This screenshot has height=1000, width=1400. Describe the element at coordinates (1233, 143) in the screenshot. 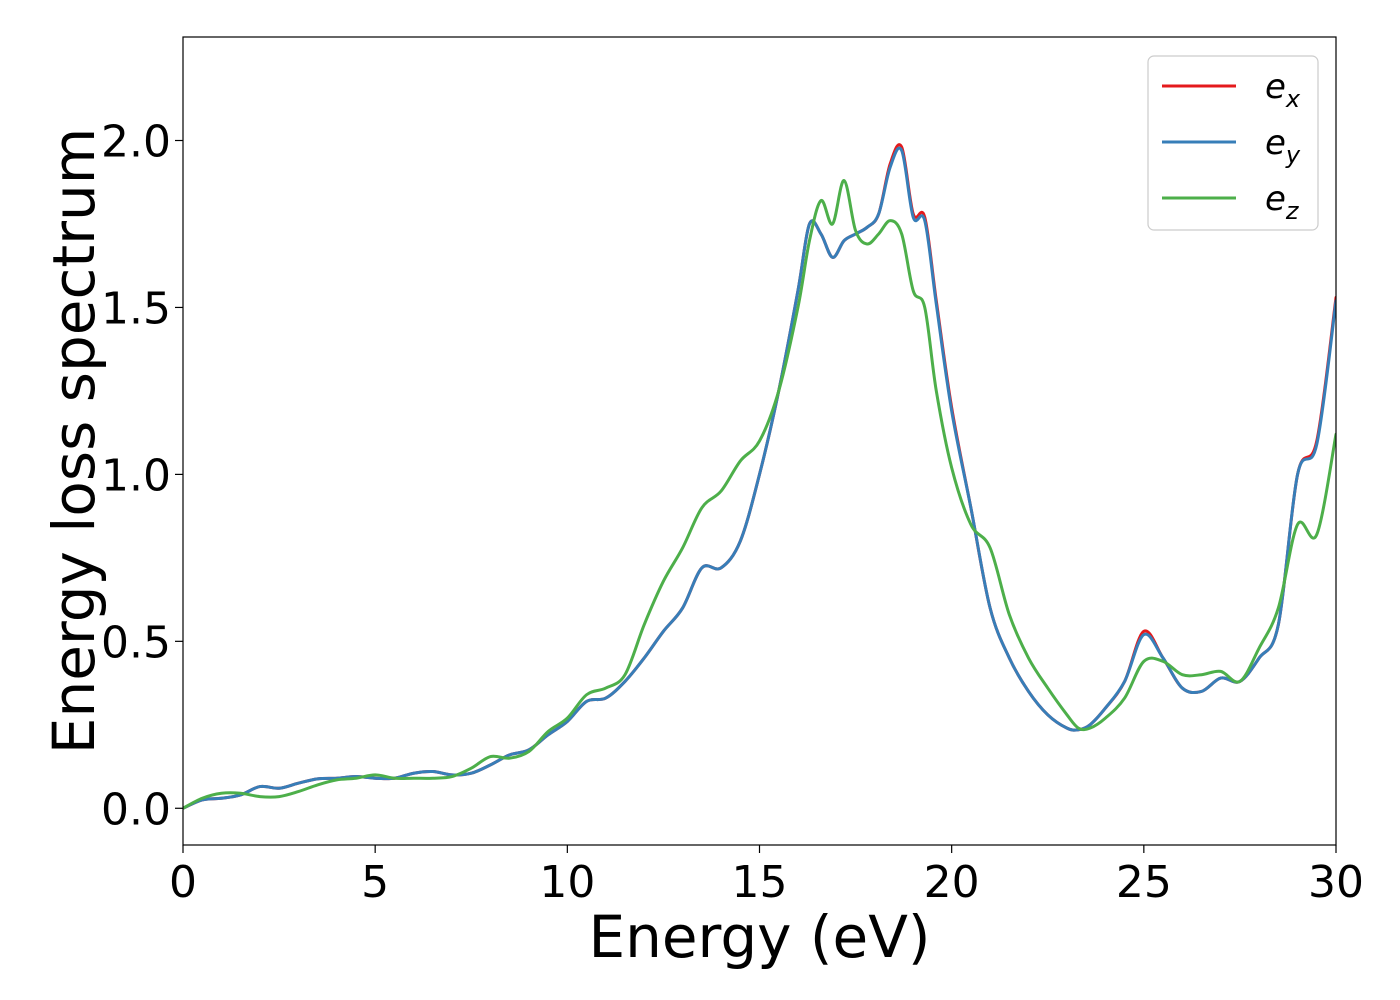

I see `legend: ex ey ez` at that location.